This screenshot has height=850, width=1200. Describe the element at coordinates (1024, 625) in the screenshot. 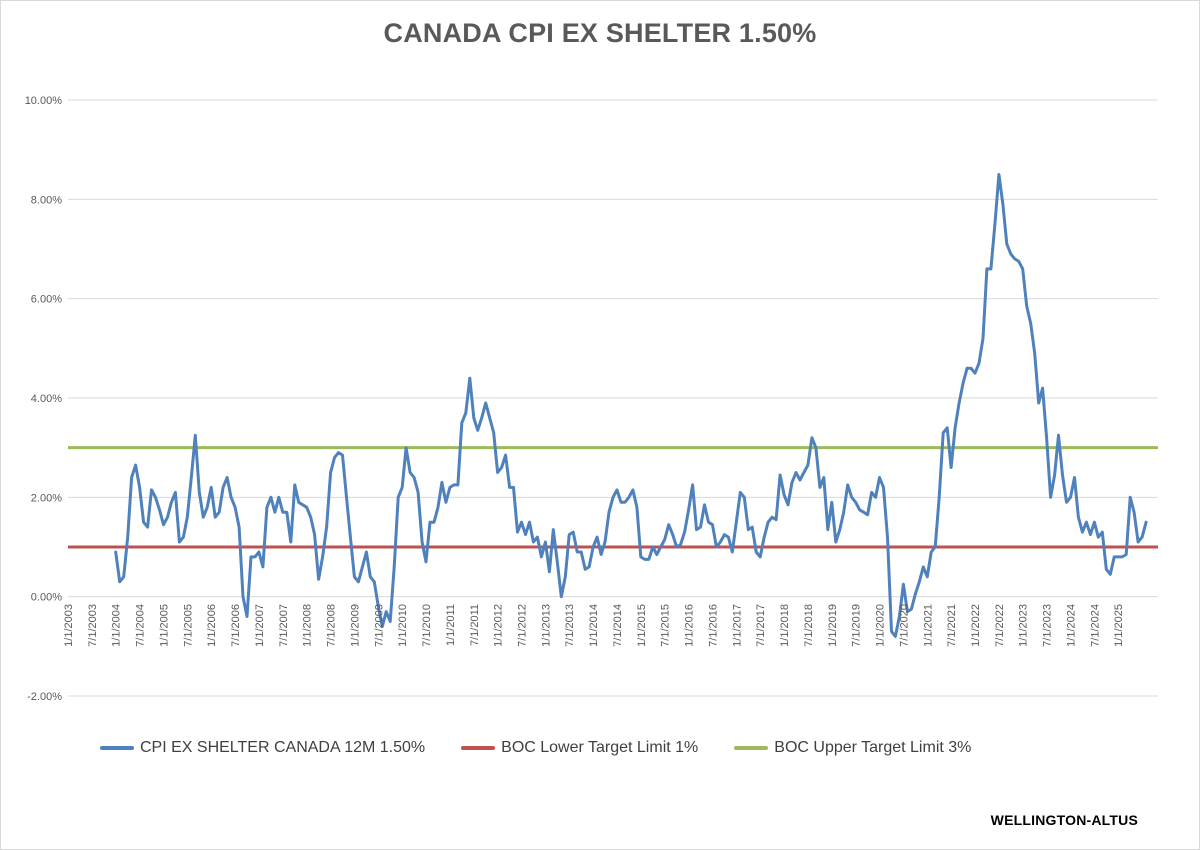

I see `x-tick-label: 1/1/2023` at that location.